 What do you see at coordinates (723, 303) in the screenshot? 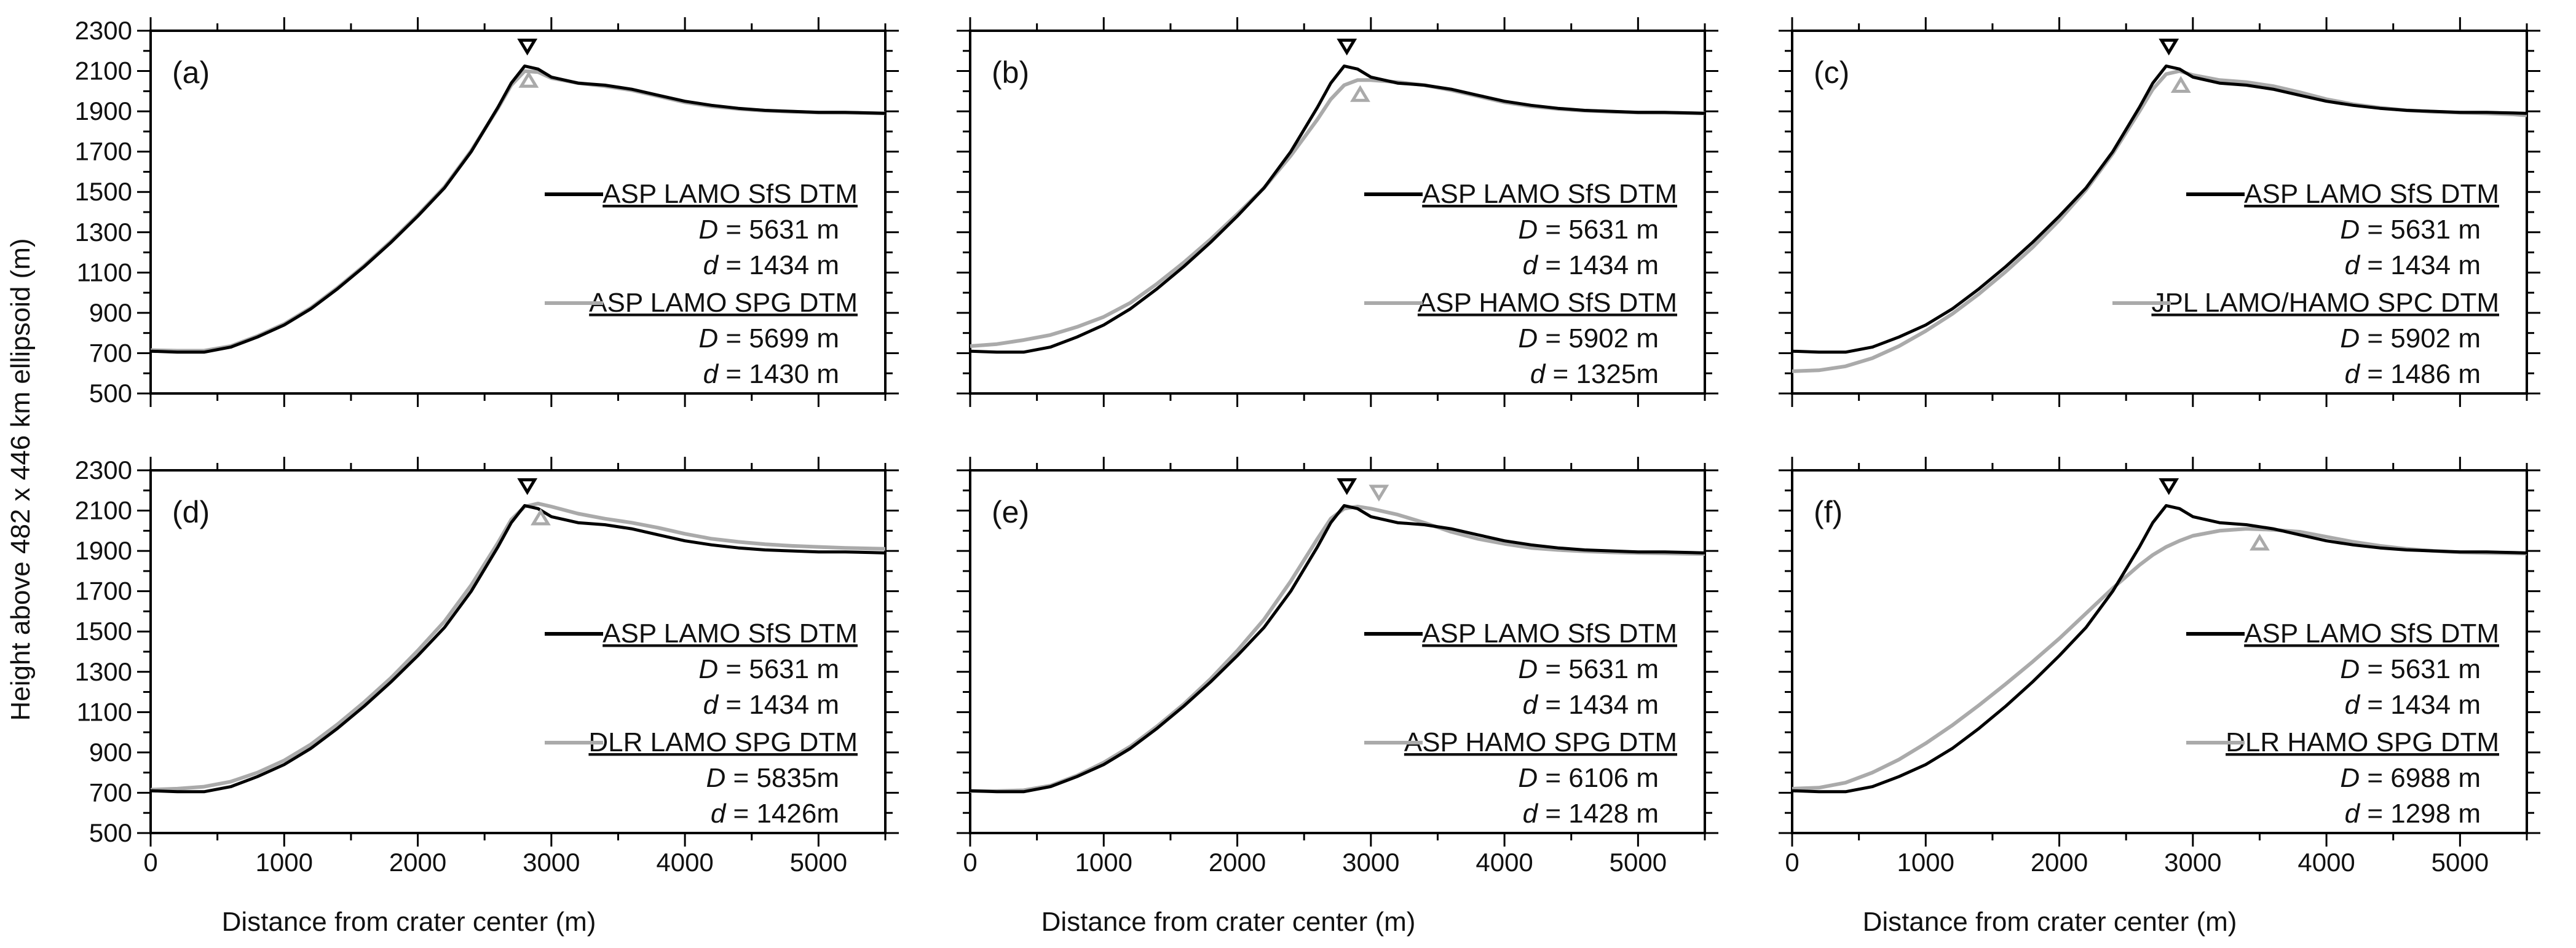
I see `legend-entry-name: ASP LAMO SPG DTM` at bounding box center [723, 303].